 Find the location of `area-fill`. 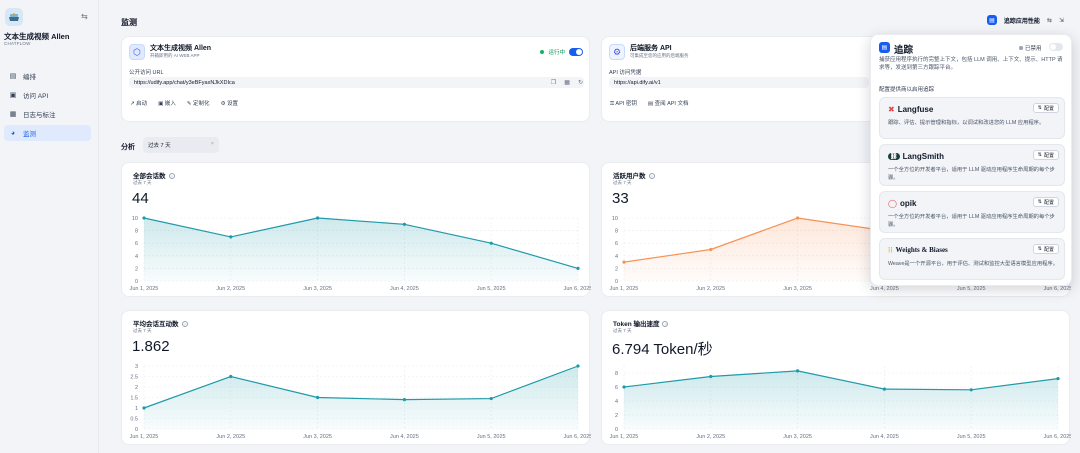

area-fill is located at coordinates (361, 249).